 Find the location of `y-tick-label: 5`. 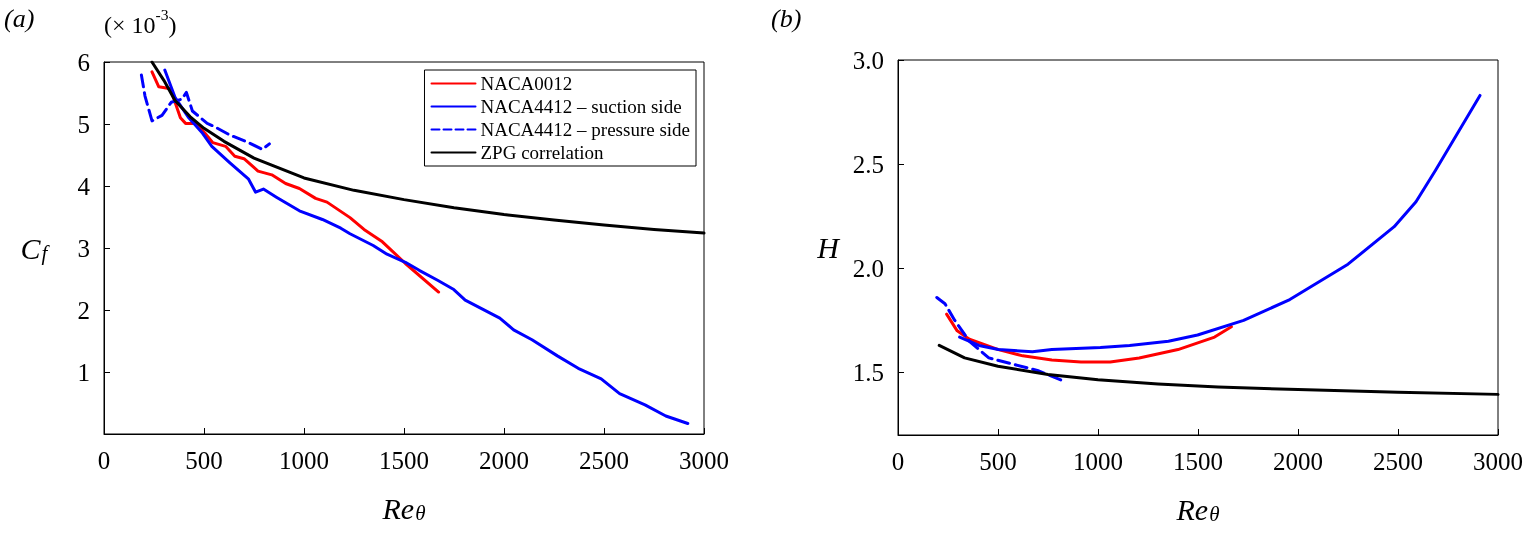

y-tick-label: 5 is located at coordinates (83, 124).